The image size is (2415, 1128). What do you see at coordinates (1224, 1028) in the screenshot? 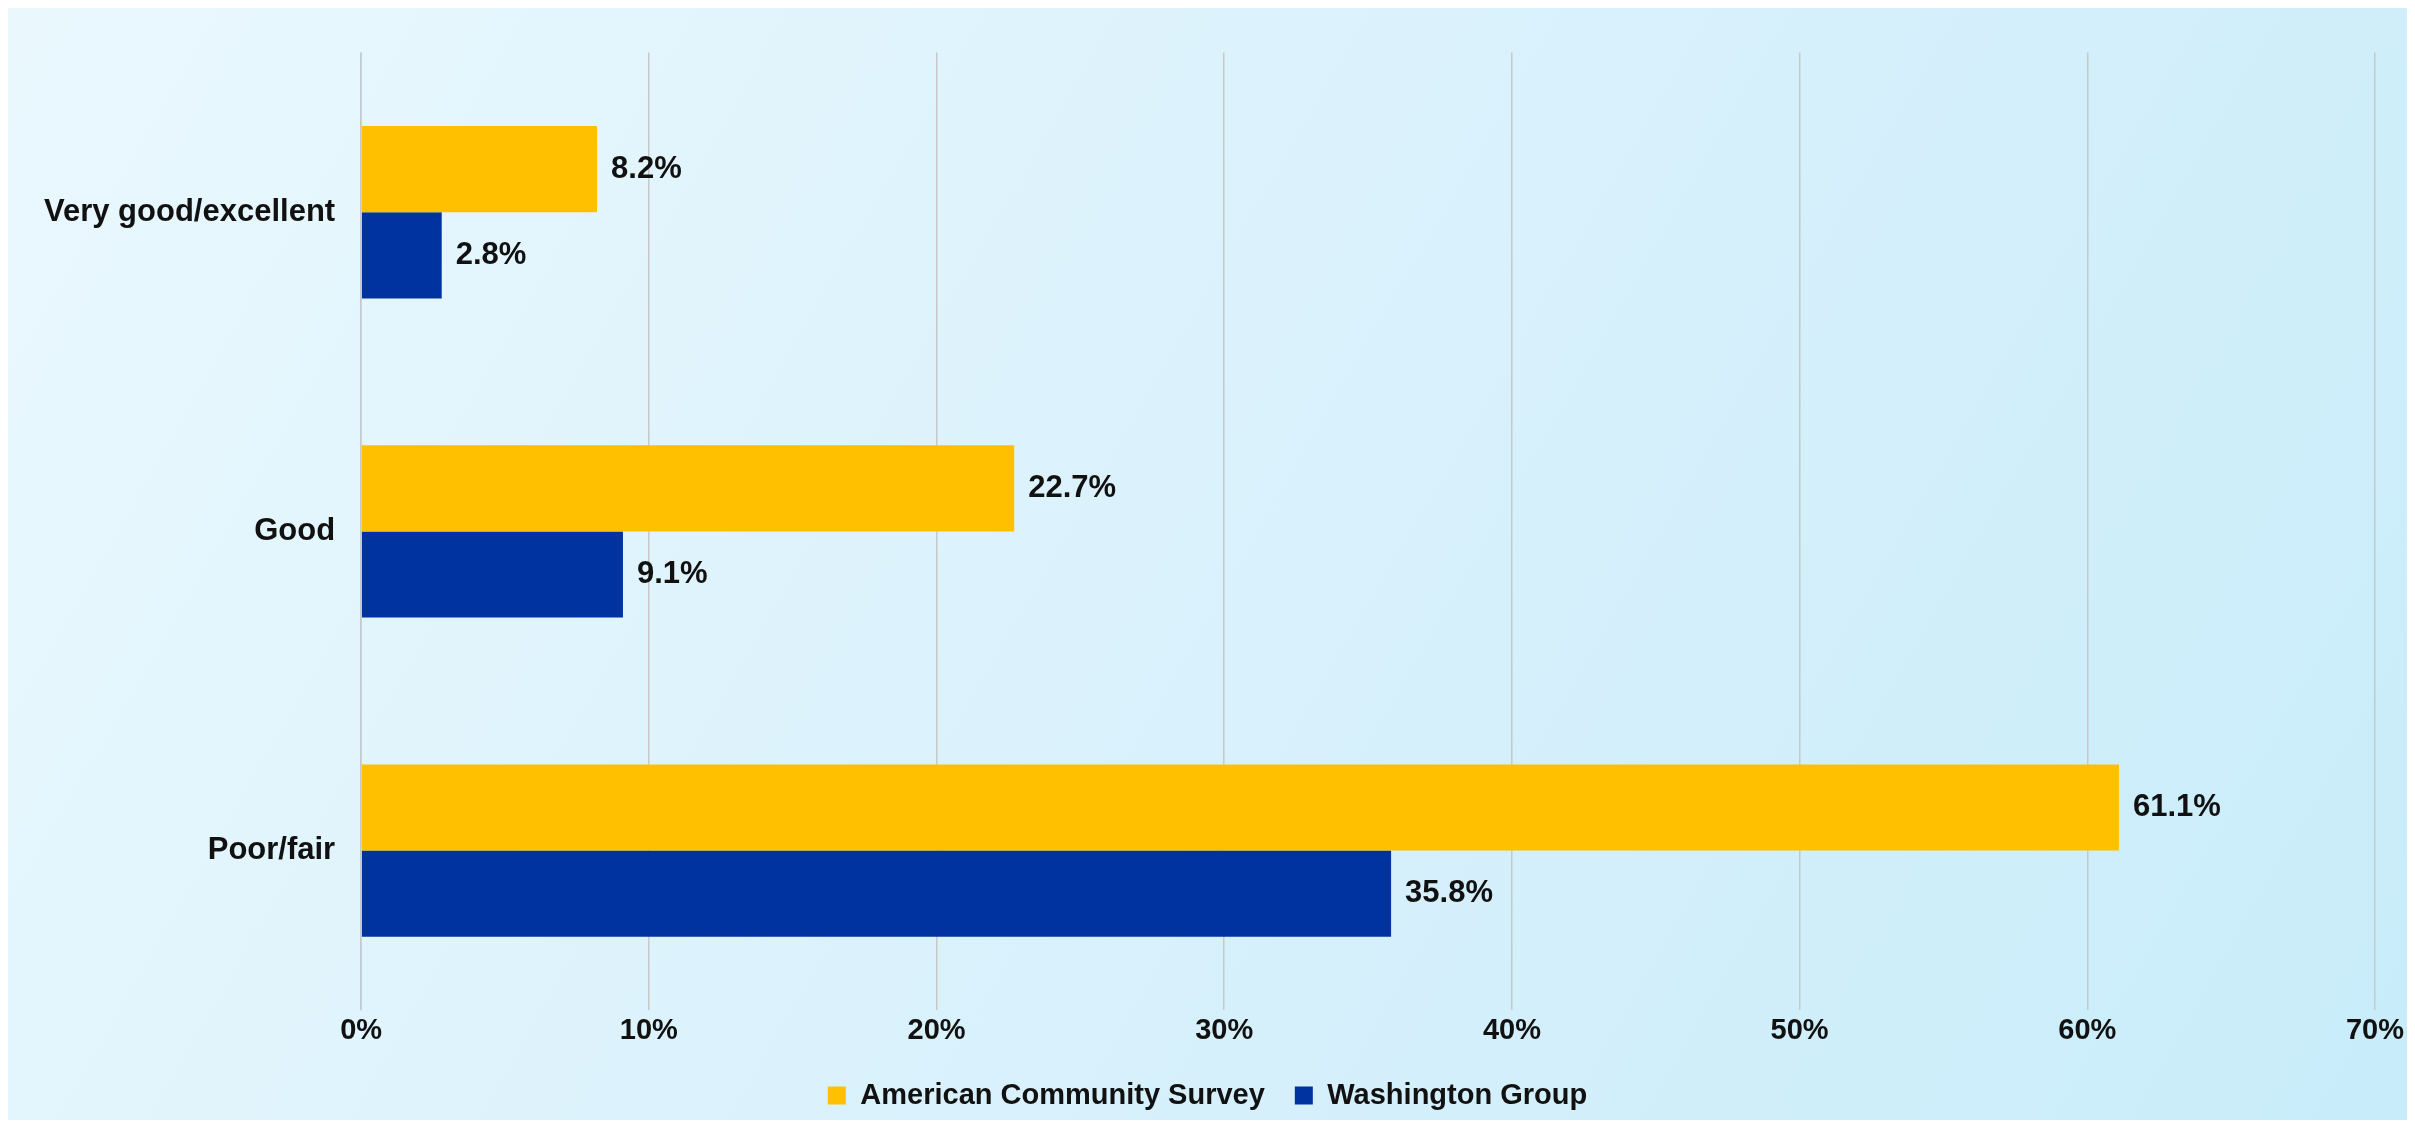
I see `x-tick-label: 30%` at bounding box center [1224, 1028].